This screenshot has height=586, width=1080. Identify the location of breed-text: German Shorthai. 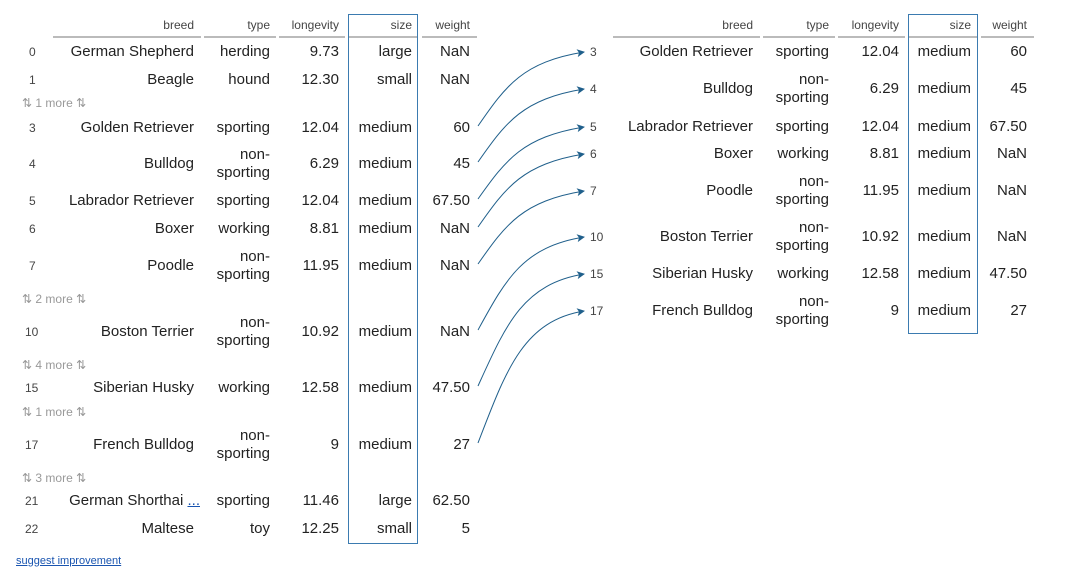
(126, 500).